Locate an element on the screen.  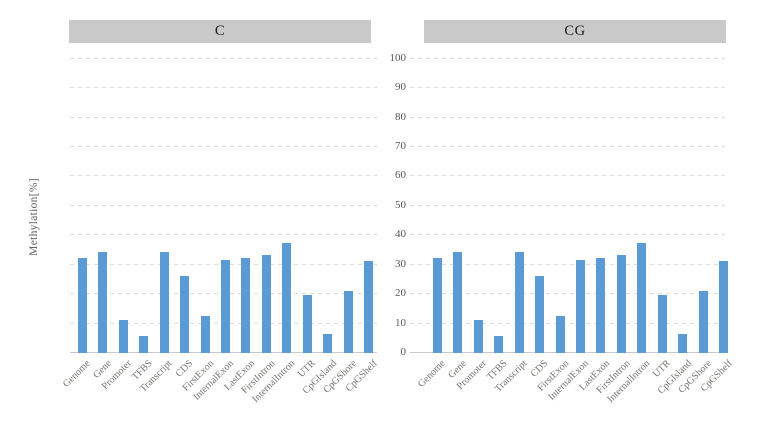
panel-c-header: C is located at coordinates (220, 31).